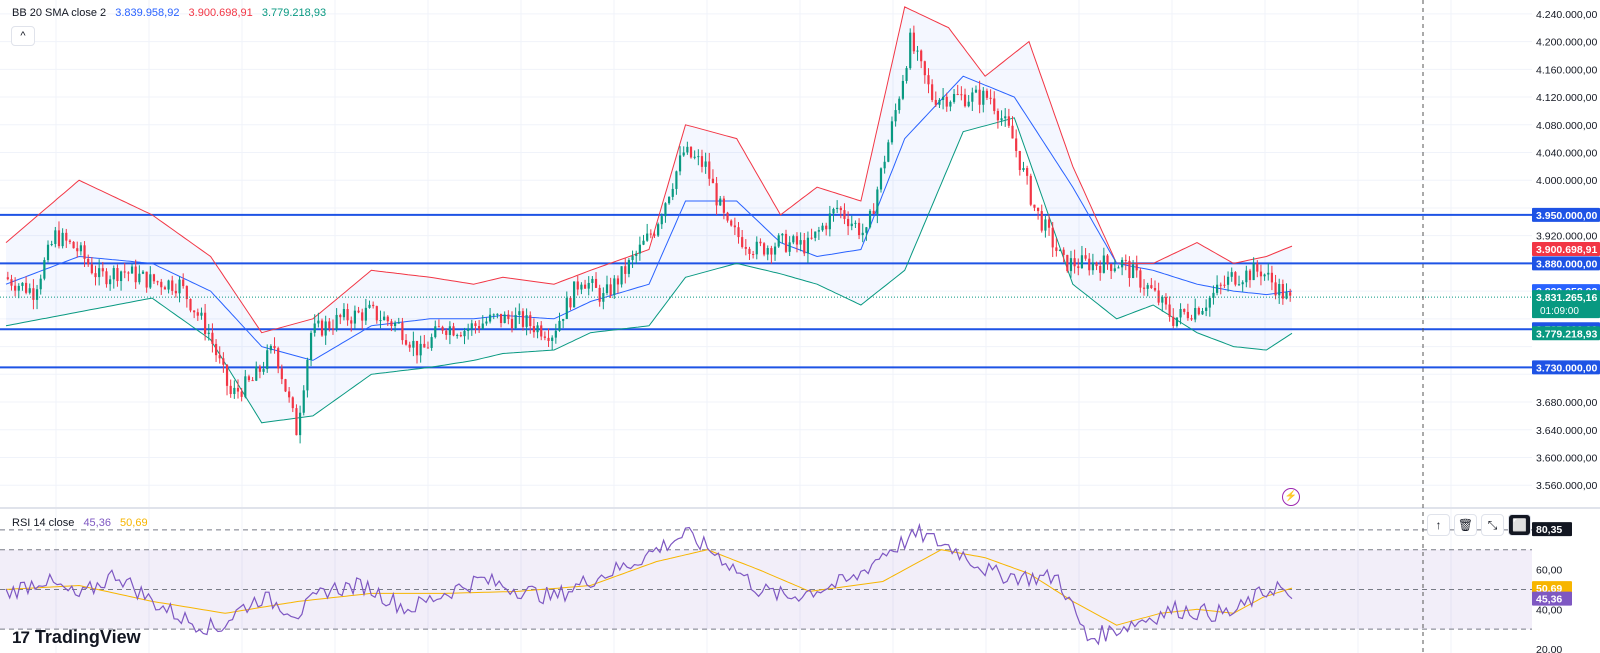 The width and height of the screenshot is (1600, 653). Describe the element at coordinates (1438, 525) in the screenshot. I see `move-up-icon: ↑` at that location.